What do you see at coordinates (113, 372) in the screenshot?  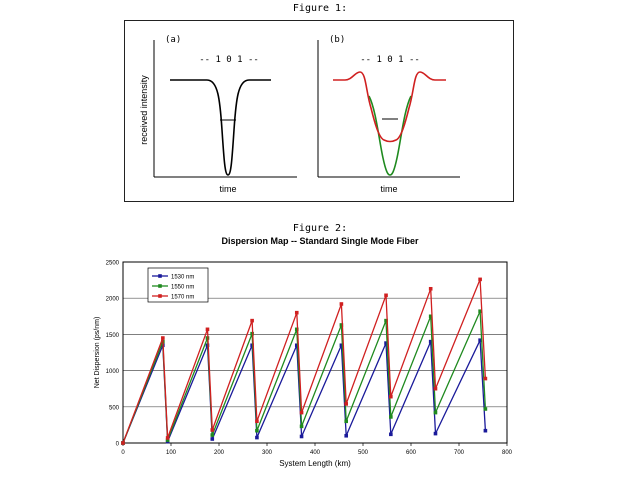 I see `y-tick-label: 1000` at bounding box center [113, 372].